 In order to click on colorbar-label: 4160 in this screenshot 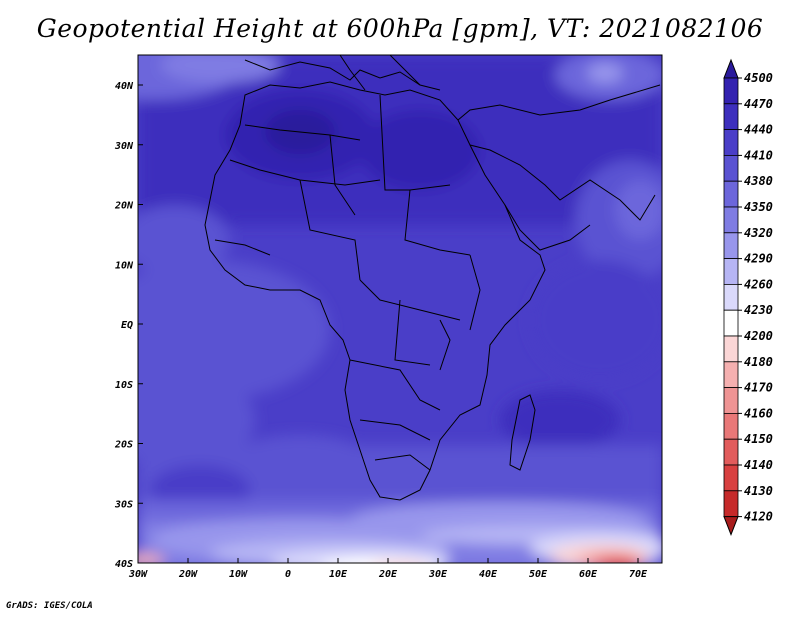, I will do `click(758, 413)`.